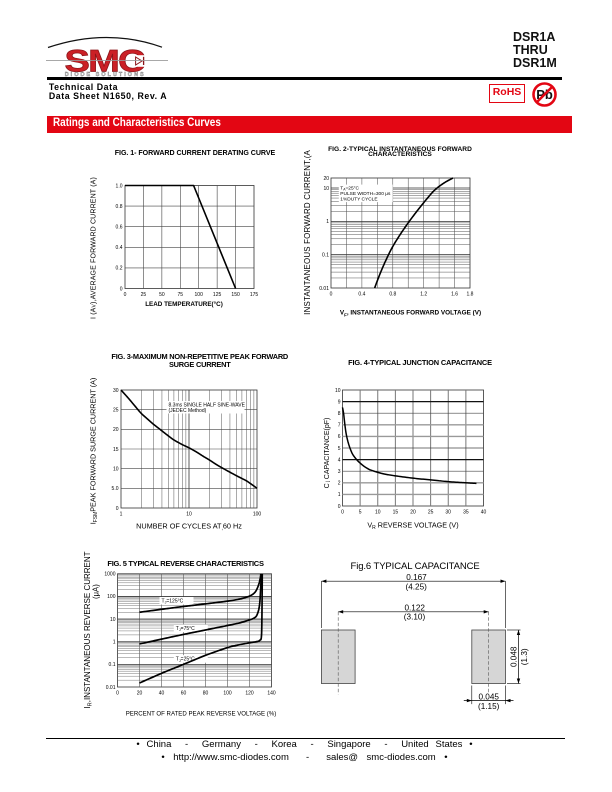  I want to click on svg-text: 120, so click(249, 694).